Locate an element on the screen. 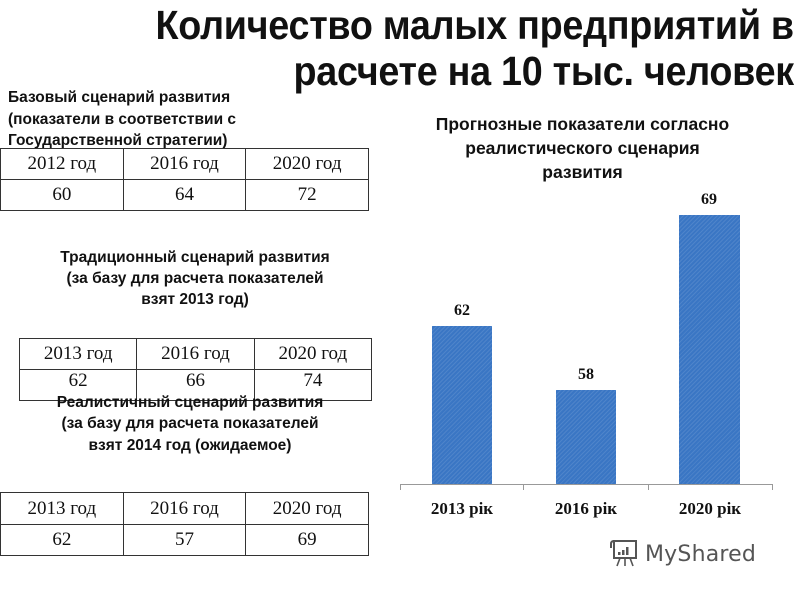  table-value-cell: 60 is located at coordinates (62, 195).